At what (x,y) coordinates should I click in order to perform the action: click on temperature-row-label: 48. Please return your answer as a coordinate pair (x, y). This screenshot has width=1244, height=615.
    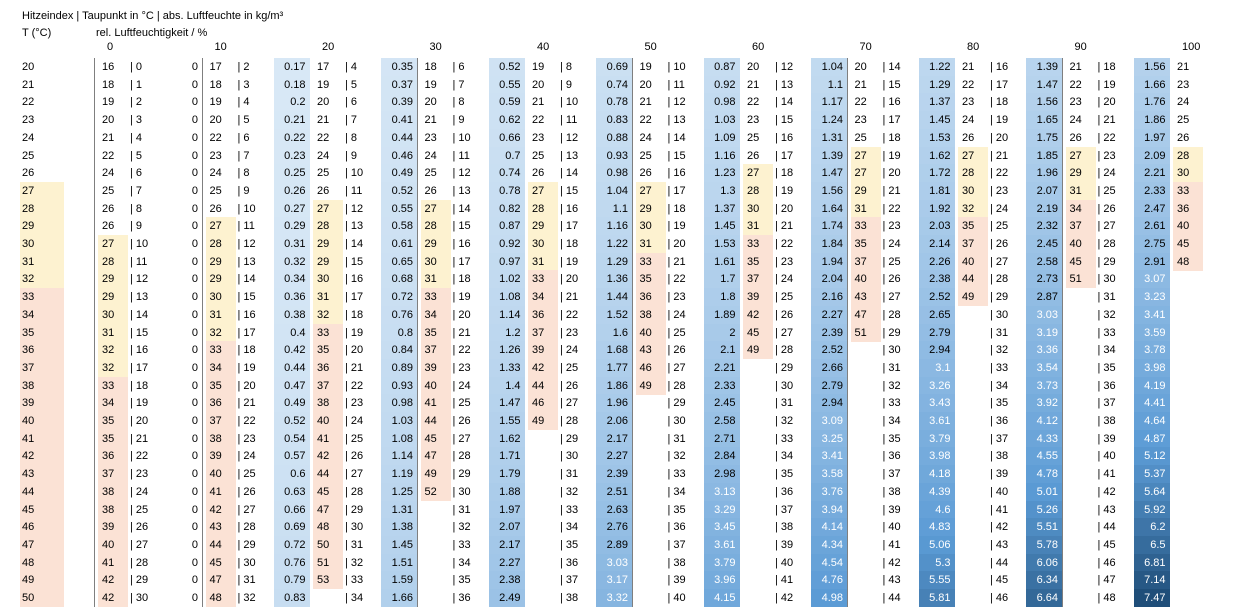
    Looking at the image, I should click on (42, 562).